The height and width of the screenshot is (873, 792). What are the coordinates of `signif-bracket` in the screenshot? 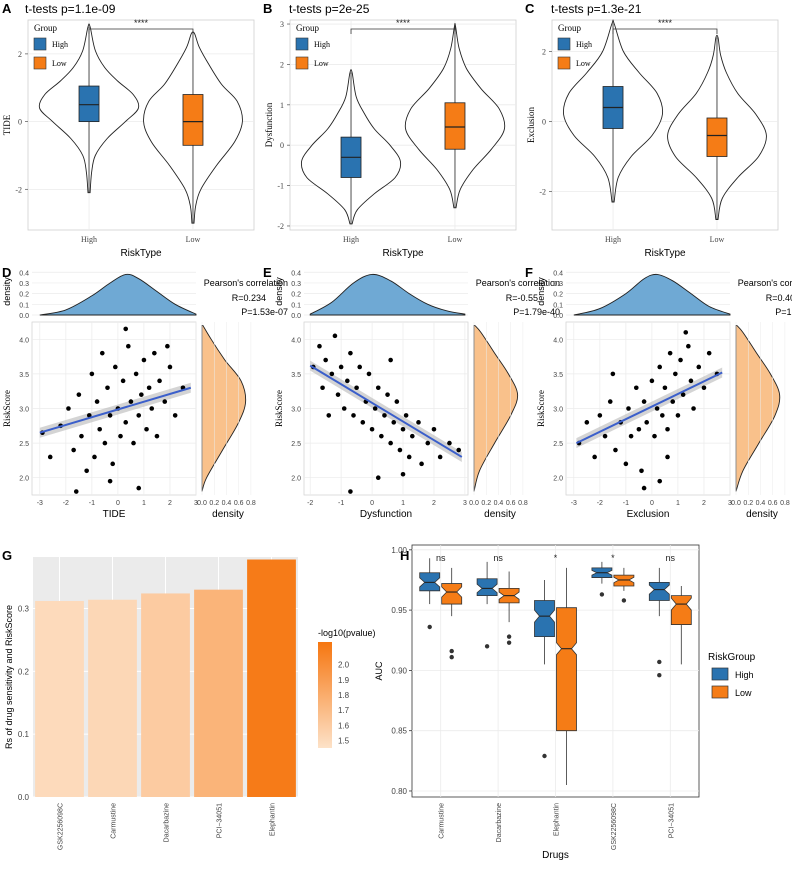 It's located at (141, 31).